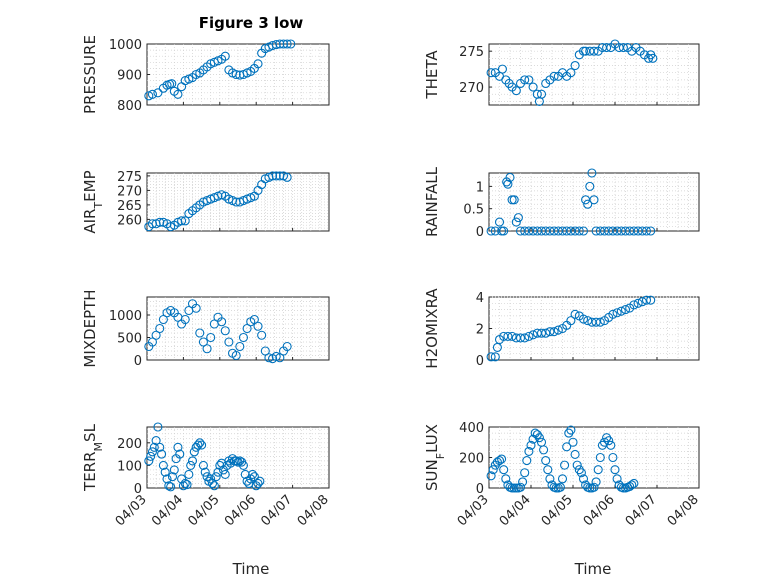 Image resolution: width=778 pixels, height=583 pixels. I want to click on y-tick-label-mixdepth: 0, so click(138, 361).